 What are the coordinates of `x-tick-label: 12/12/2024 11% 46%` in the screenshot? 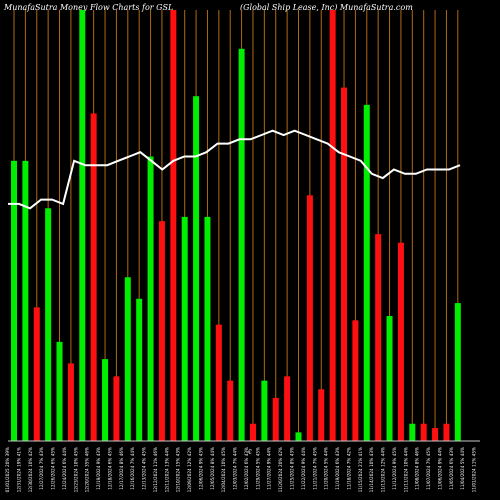 It's located at (155, 469).